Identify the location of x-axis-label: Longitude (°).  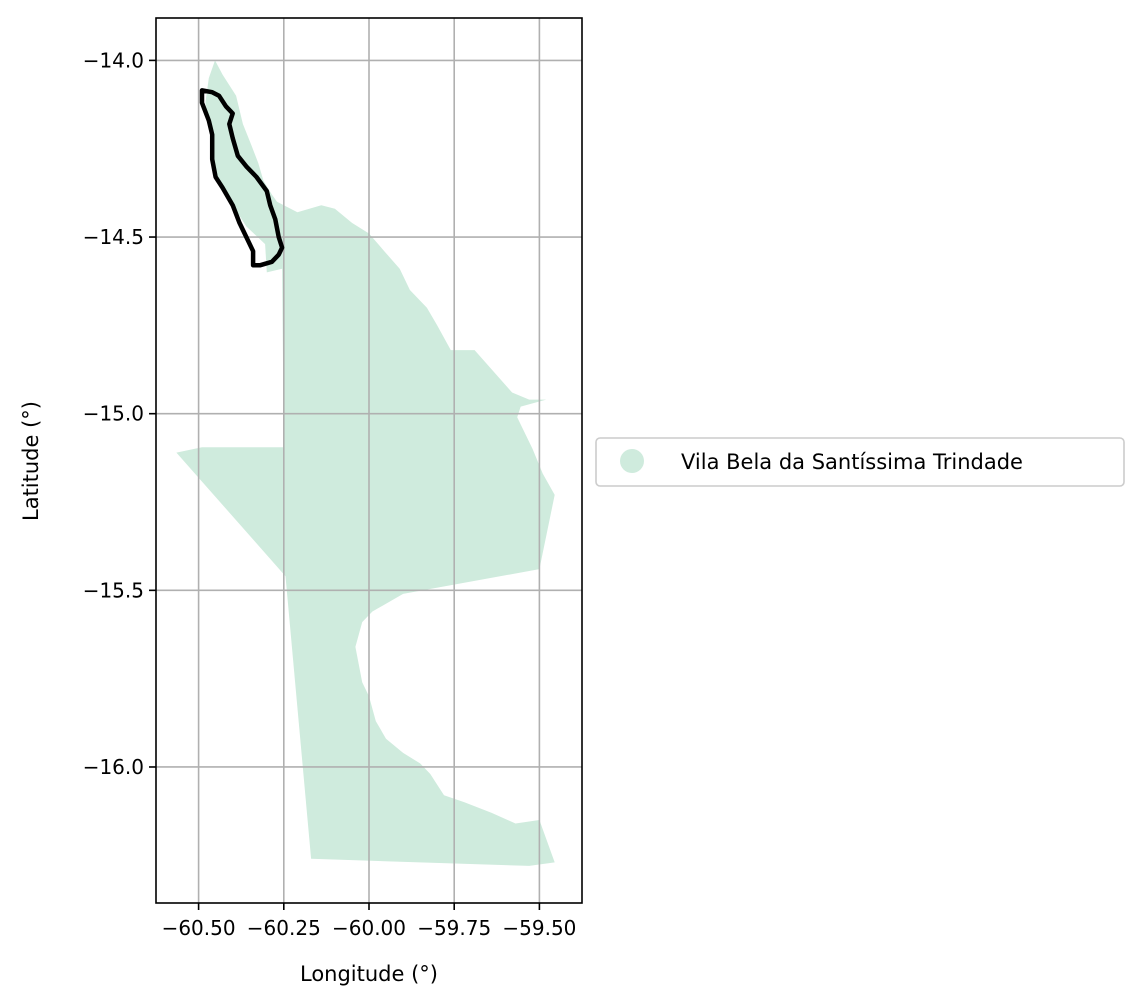
(369, 974).